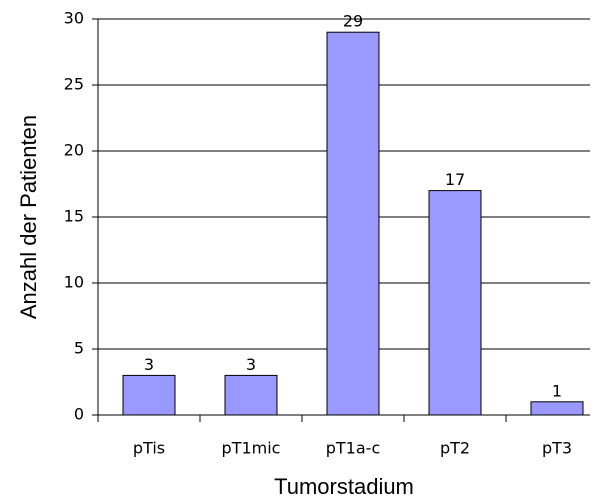  Describe the element at coordinates (74, 84) in the screenshot. I see `y-tick-label: 25` at that location.